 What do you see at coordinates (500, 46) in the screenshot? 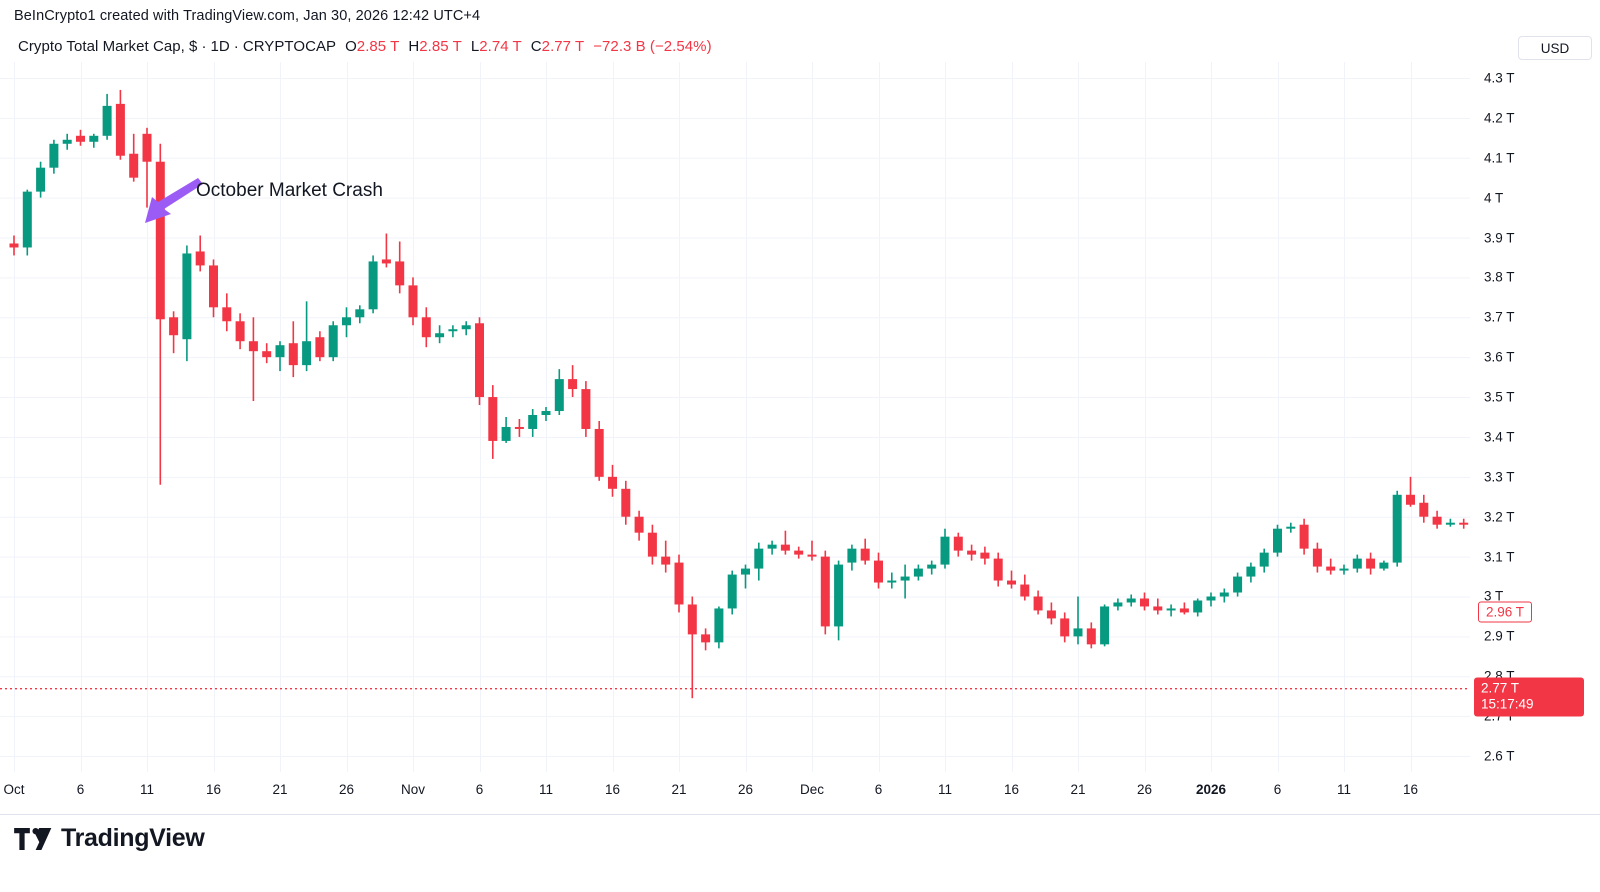
I see `legend-low-value: 2.74 T` at bounding box center [500, 46].